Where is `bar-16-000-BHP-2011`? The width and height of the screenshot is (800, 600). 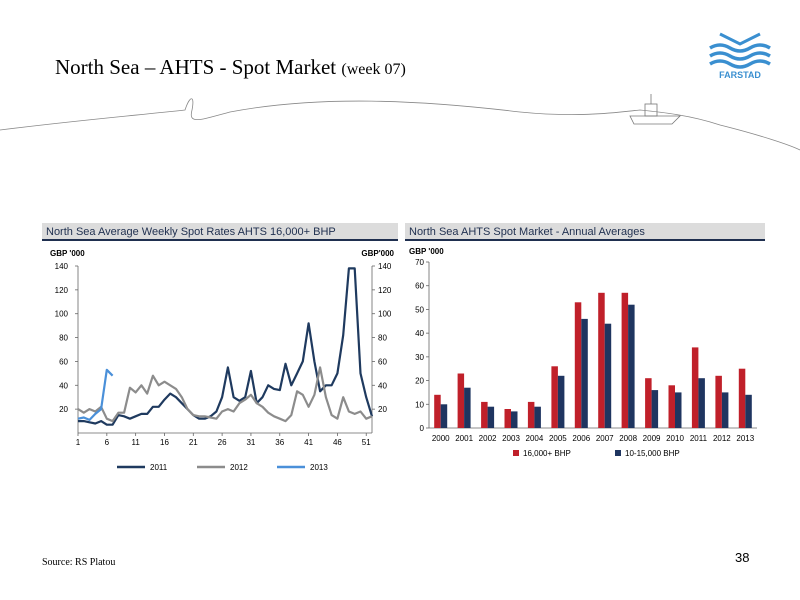
bar-16-000-BHP-2011 is located at coordinates (695, 387).